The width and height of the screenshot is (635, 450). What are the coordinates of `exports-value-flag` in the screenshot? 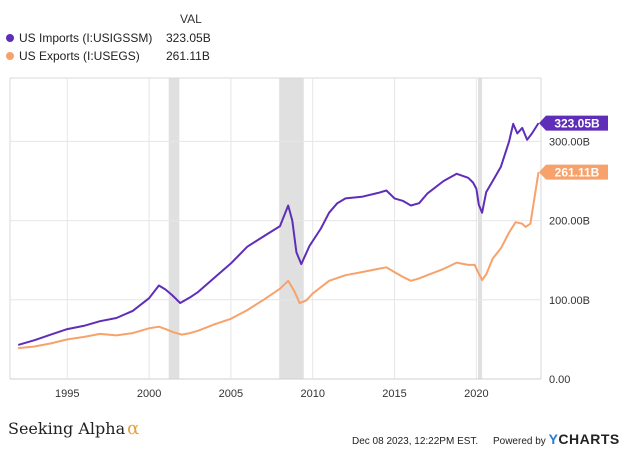 It's located at (573, 172).